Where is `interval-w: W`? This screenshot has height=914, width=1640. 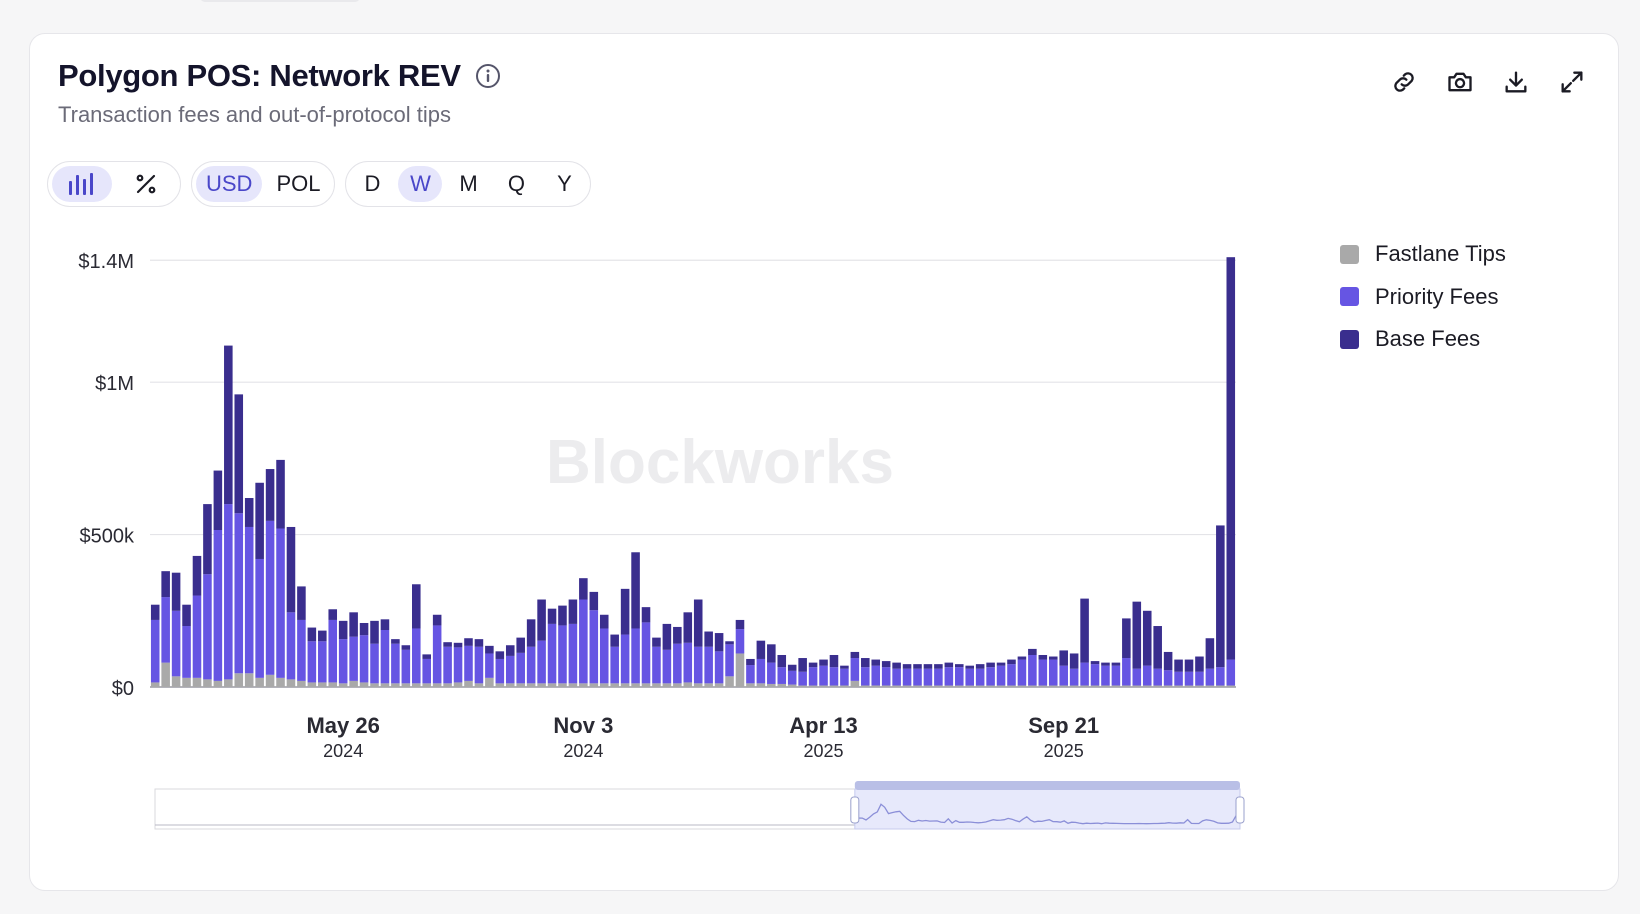 interval-w: W is located at coordinates (420, 184).